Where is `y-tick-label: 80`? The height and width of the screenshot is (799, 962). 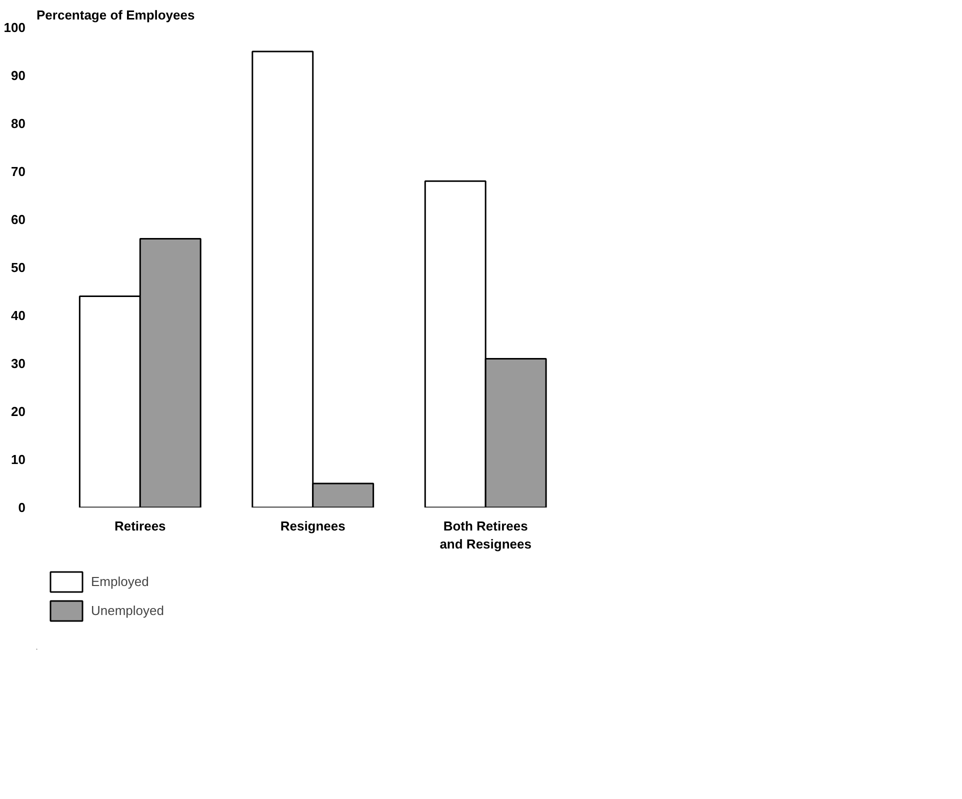 y-tick-label: 80 is located at coordinates (18, 123).